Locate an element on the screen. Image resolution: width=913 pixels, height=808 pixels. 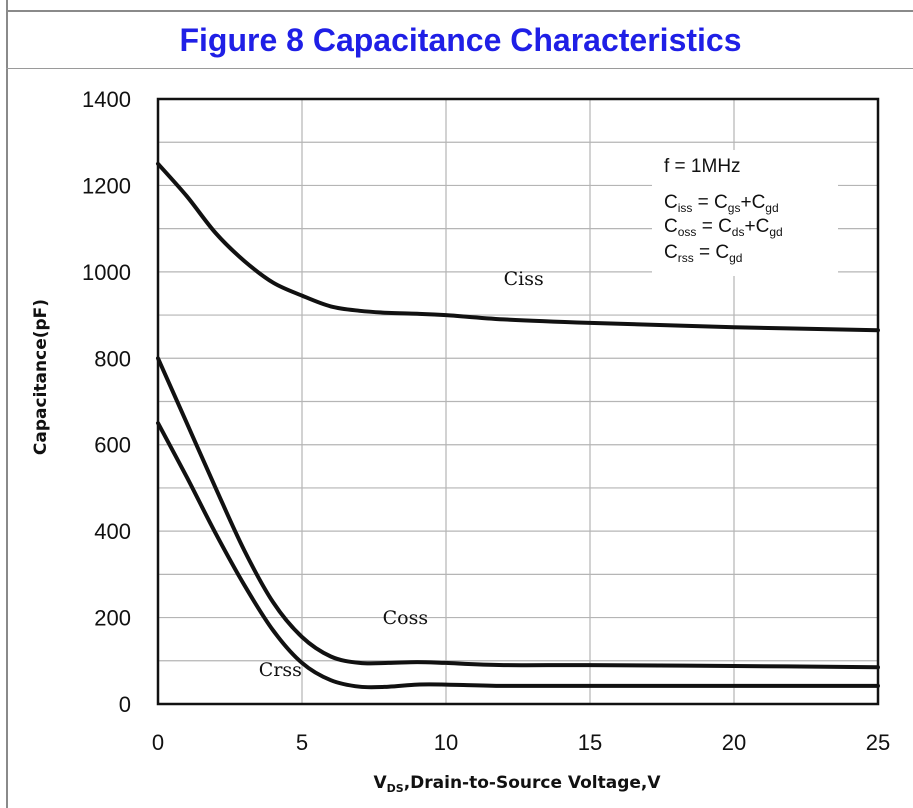
annotation-coss-definition: Coss = Cds+Cgd is located at coordinates (723, 227).